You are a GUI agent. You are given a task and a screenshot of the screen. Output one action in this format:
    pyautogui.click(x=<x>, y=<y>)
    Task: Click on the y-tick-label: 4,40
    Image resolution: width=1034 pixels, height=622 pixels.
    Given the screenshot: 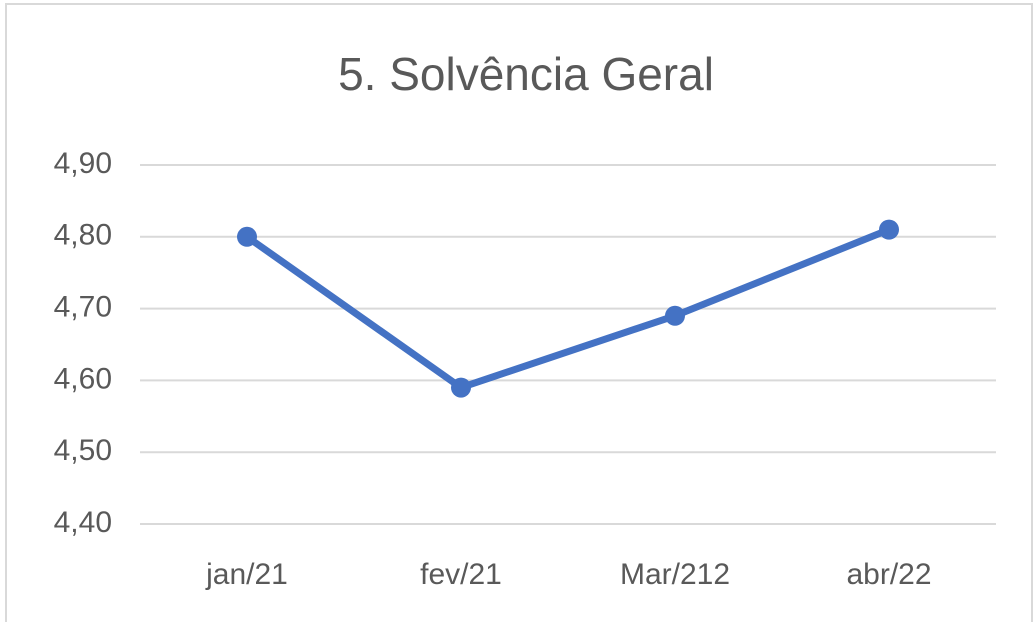 What is the action you would take?
    pyautogui.click(x=83, y=522)
    